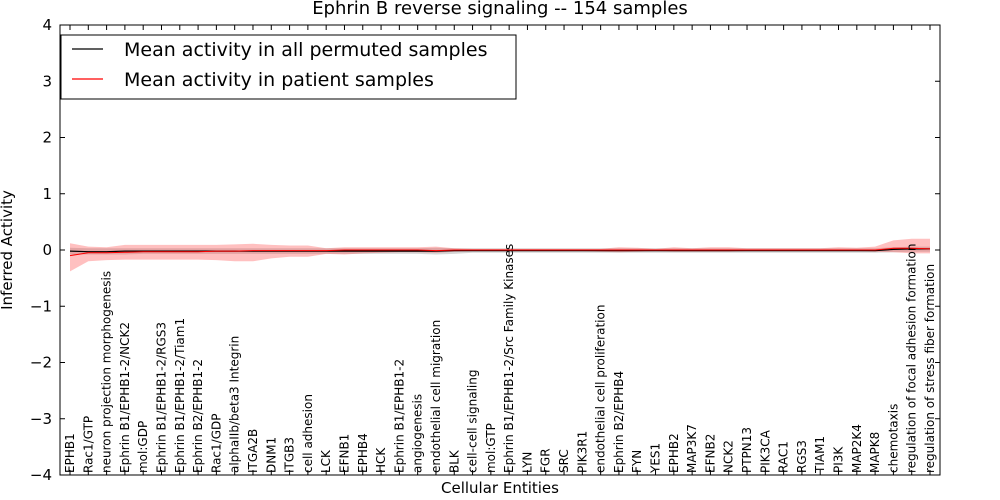  Describe the element at coordinates (509, 358) in the screenshot. I see `x-tick-label: Ephrin B1/EPHB1-2/Src Family Kinases` at that location.